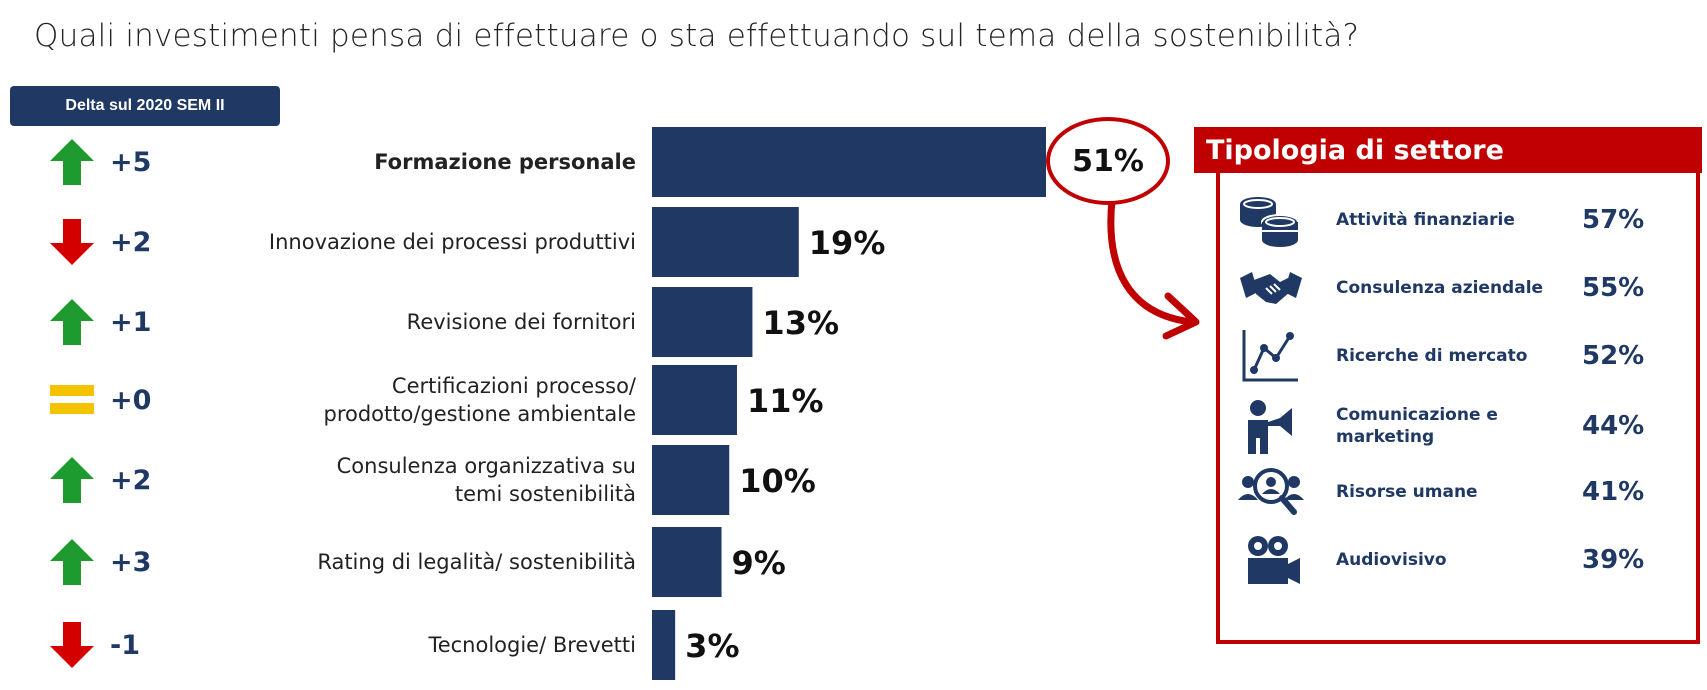  I want to click on delta-value: +1, so click(131, 322).